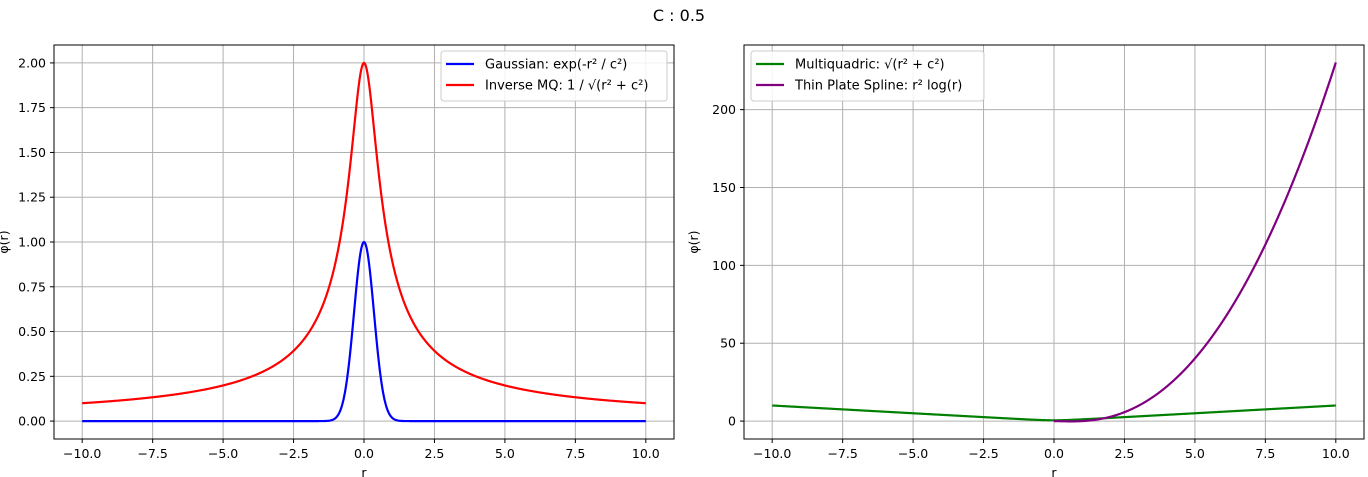  I want to click on y-tick-label: 0.75, so click(32, 286).